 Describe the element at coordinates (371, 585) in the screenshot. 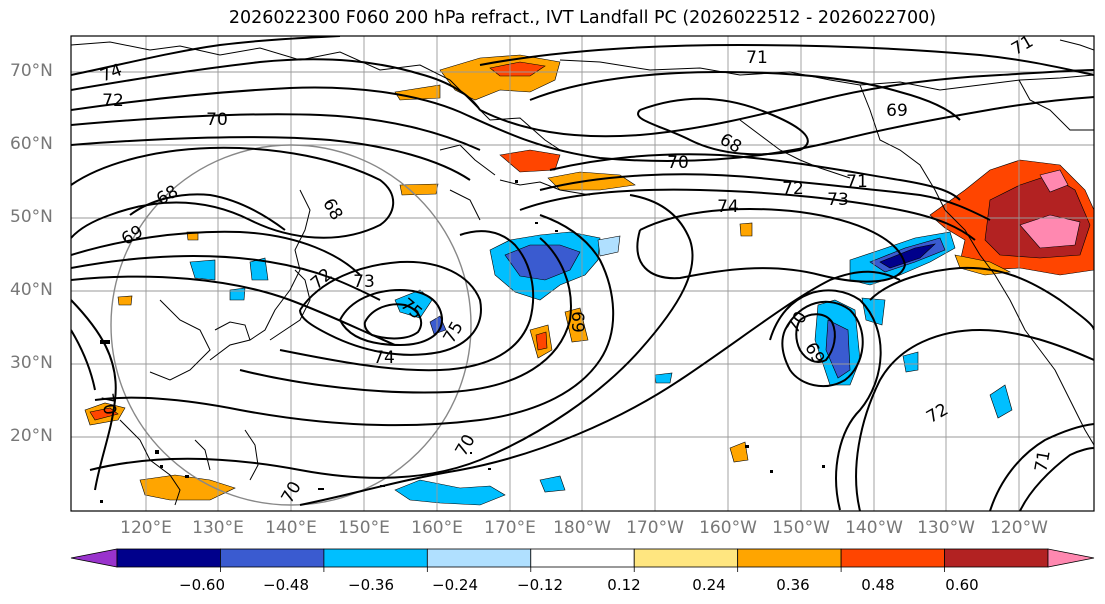

I see `colorbar-tick-label: −0.36` at that location.